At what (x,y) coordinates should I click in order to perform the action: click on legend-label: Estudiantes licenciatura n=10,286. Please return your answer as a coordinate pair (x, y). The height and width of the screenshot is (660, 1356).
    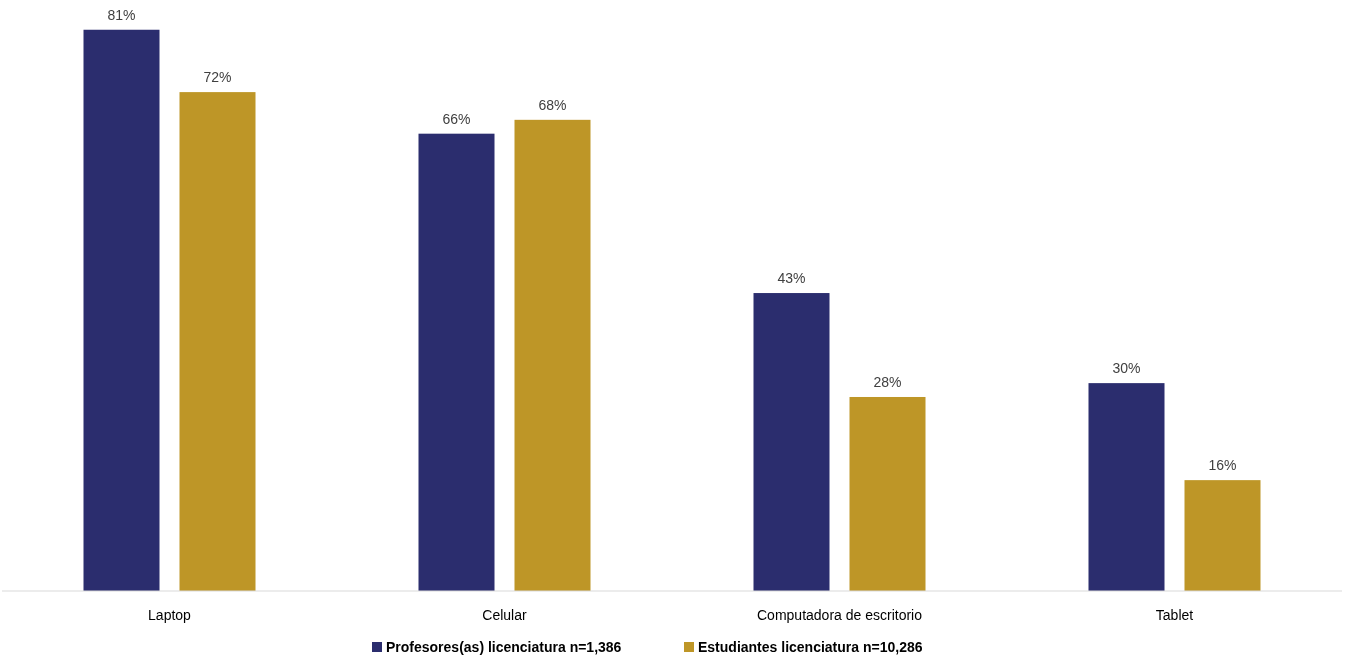
    Looking at the image, I should click on (810, 647).